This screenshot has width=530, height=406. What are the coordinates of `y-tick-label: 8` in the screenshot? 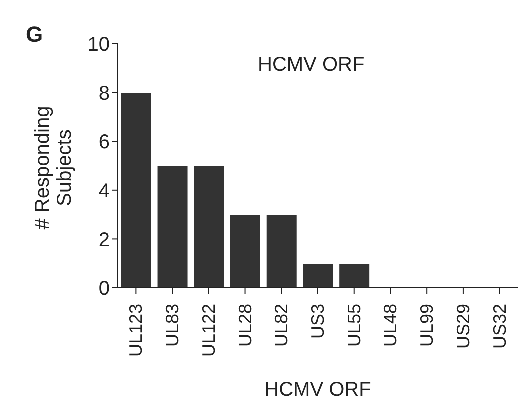 It's located at (104, 93).